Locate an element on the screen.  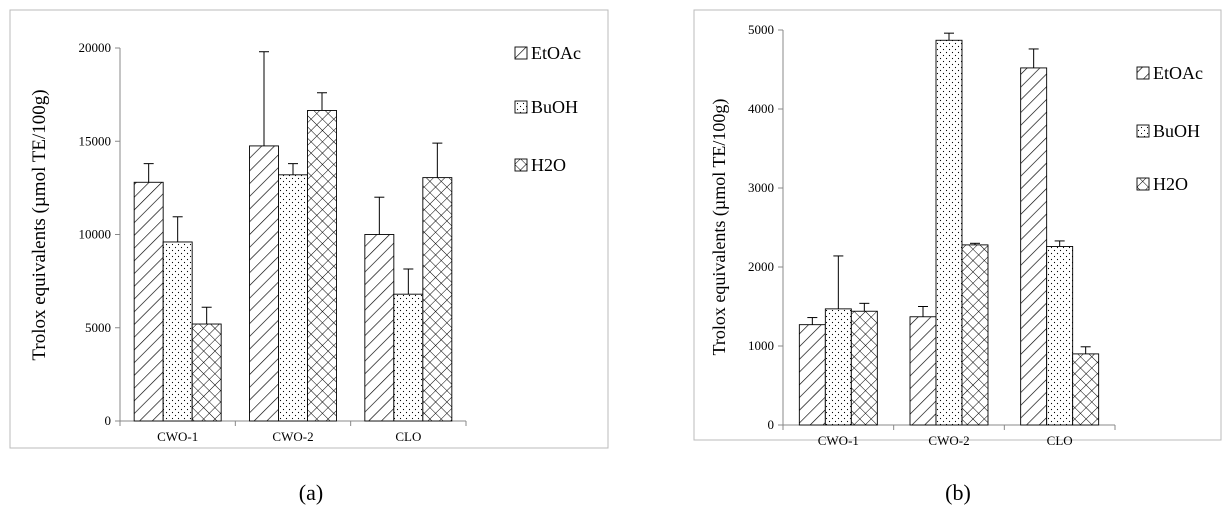
y-tick-label: 4000 is located at coordinates (761, 108).